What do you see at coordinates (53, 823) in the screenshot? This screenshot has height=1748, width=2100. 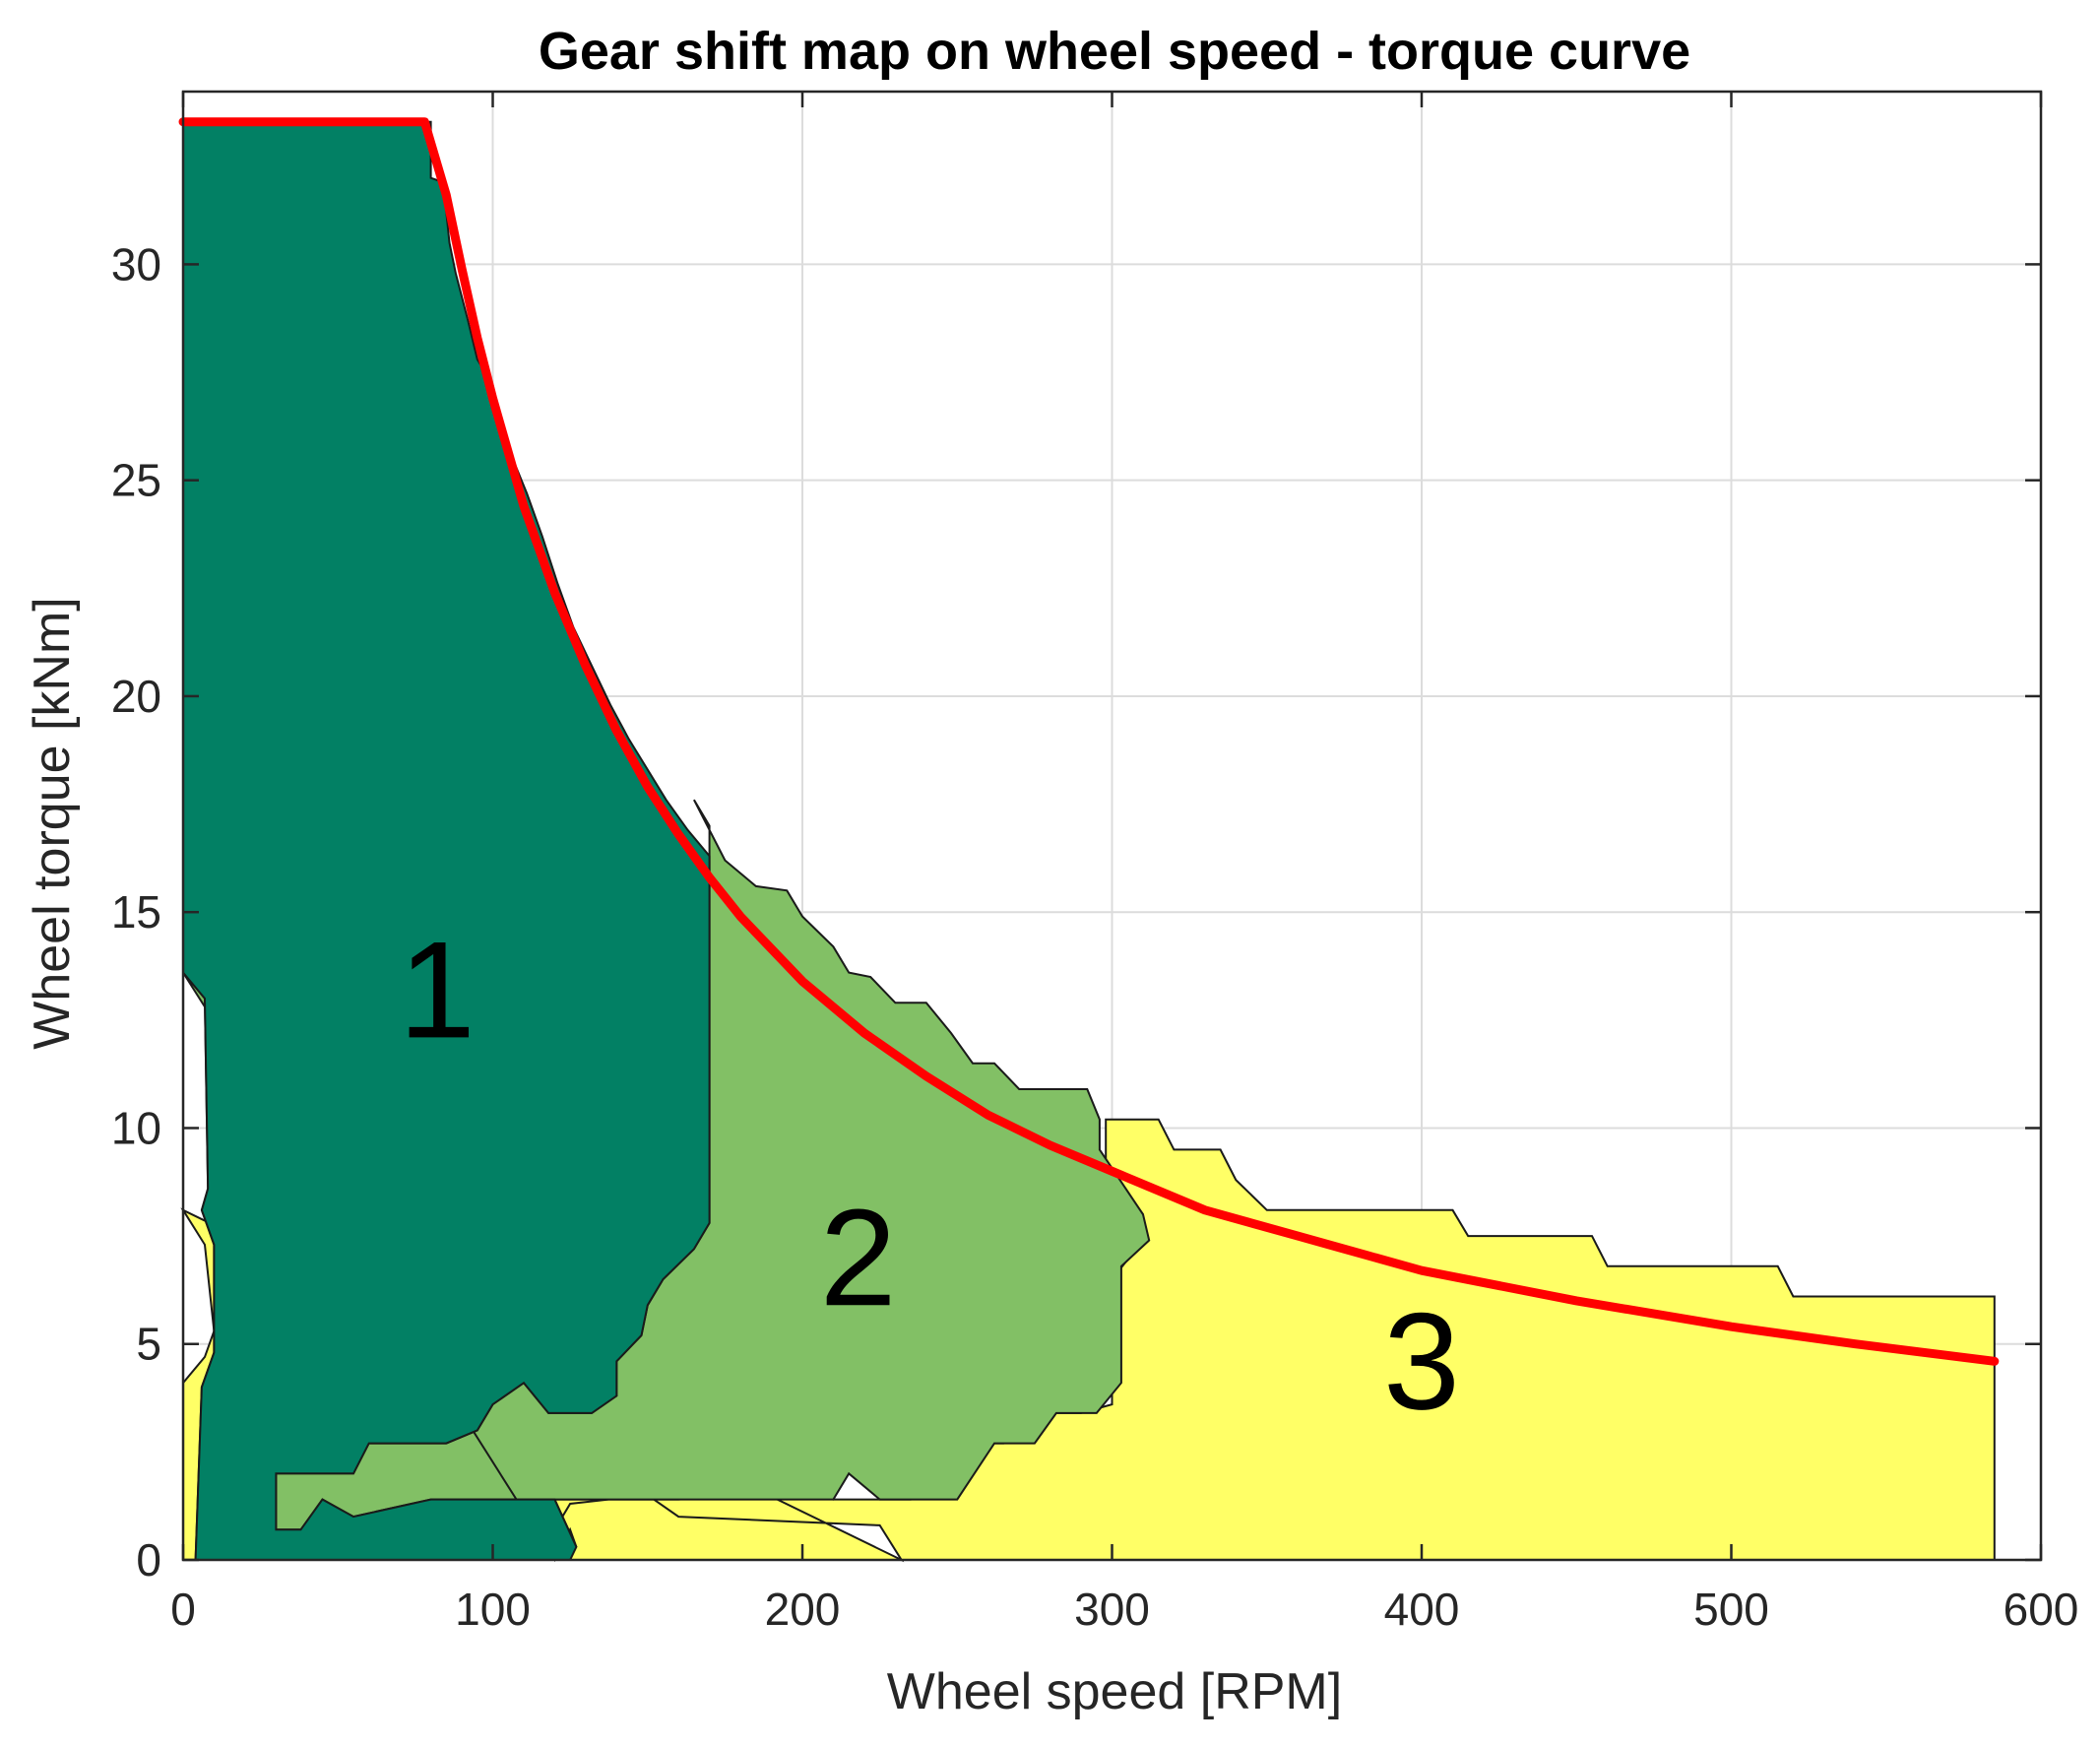 I see `y-axis-label: Wheel torque [kNm]` at bounding box center [53, 823].